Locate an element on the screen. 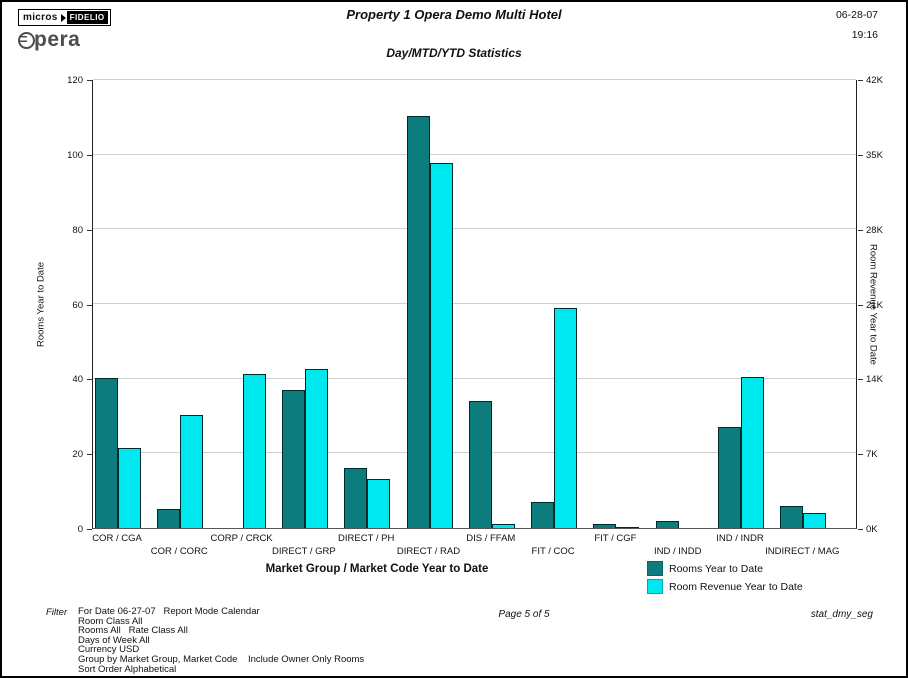 This screenshot has height=678, width=908. x-category-label: FIT / CGF is located at coordinates (615, 538).